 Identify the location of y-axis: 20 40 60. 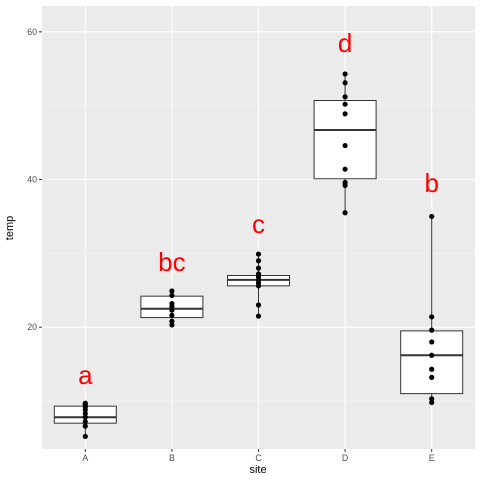
(34, 179).